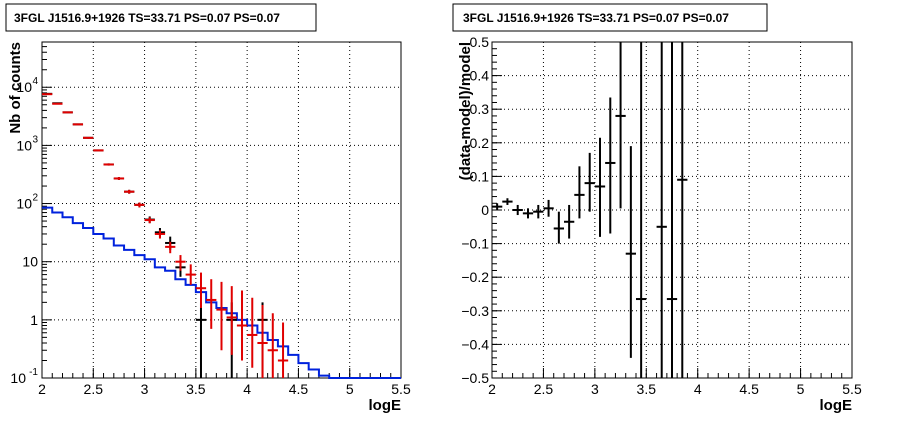 This screenshot has width=898, height=421. Describe the element at coordinates (35, 81) in the screenshot. I see `left-y-tick-exponent: 4` at that location.